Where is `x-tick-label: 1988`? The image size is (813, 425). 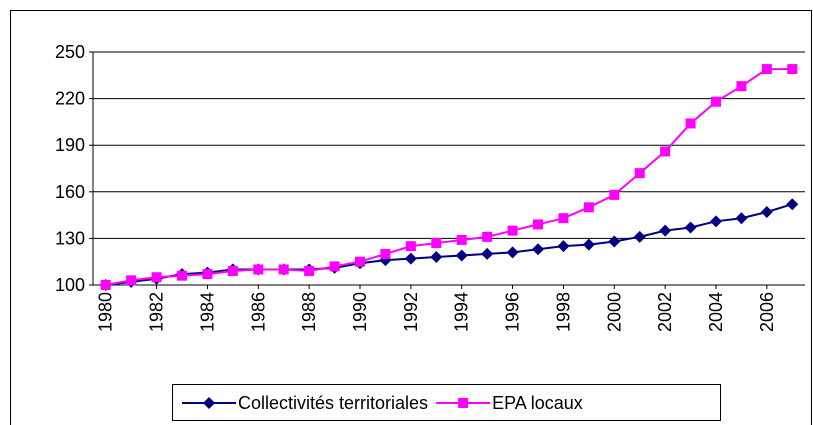
x-tick-label: 1988 is located at coordinates (309, 312).